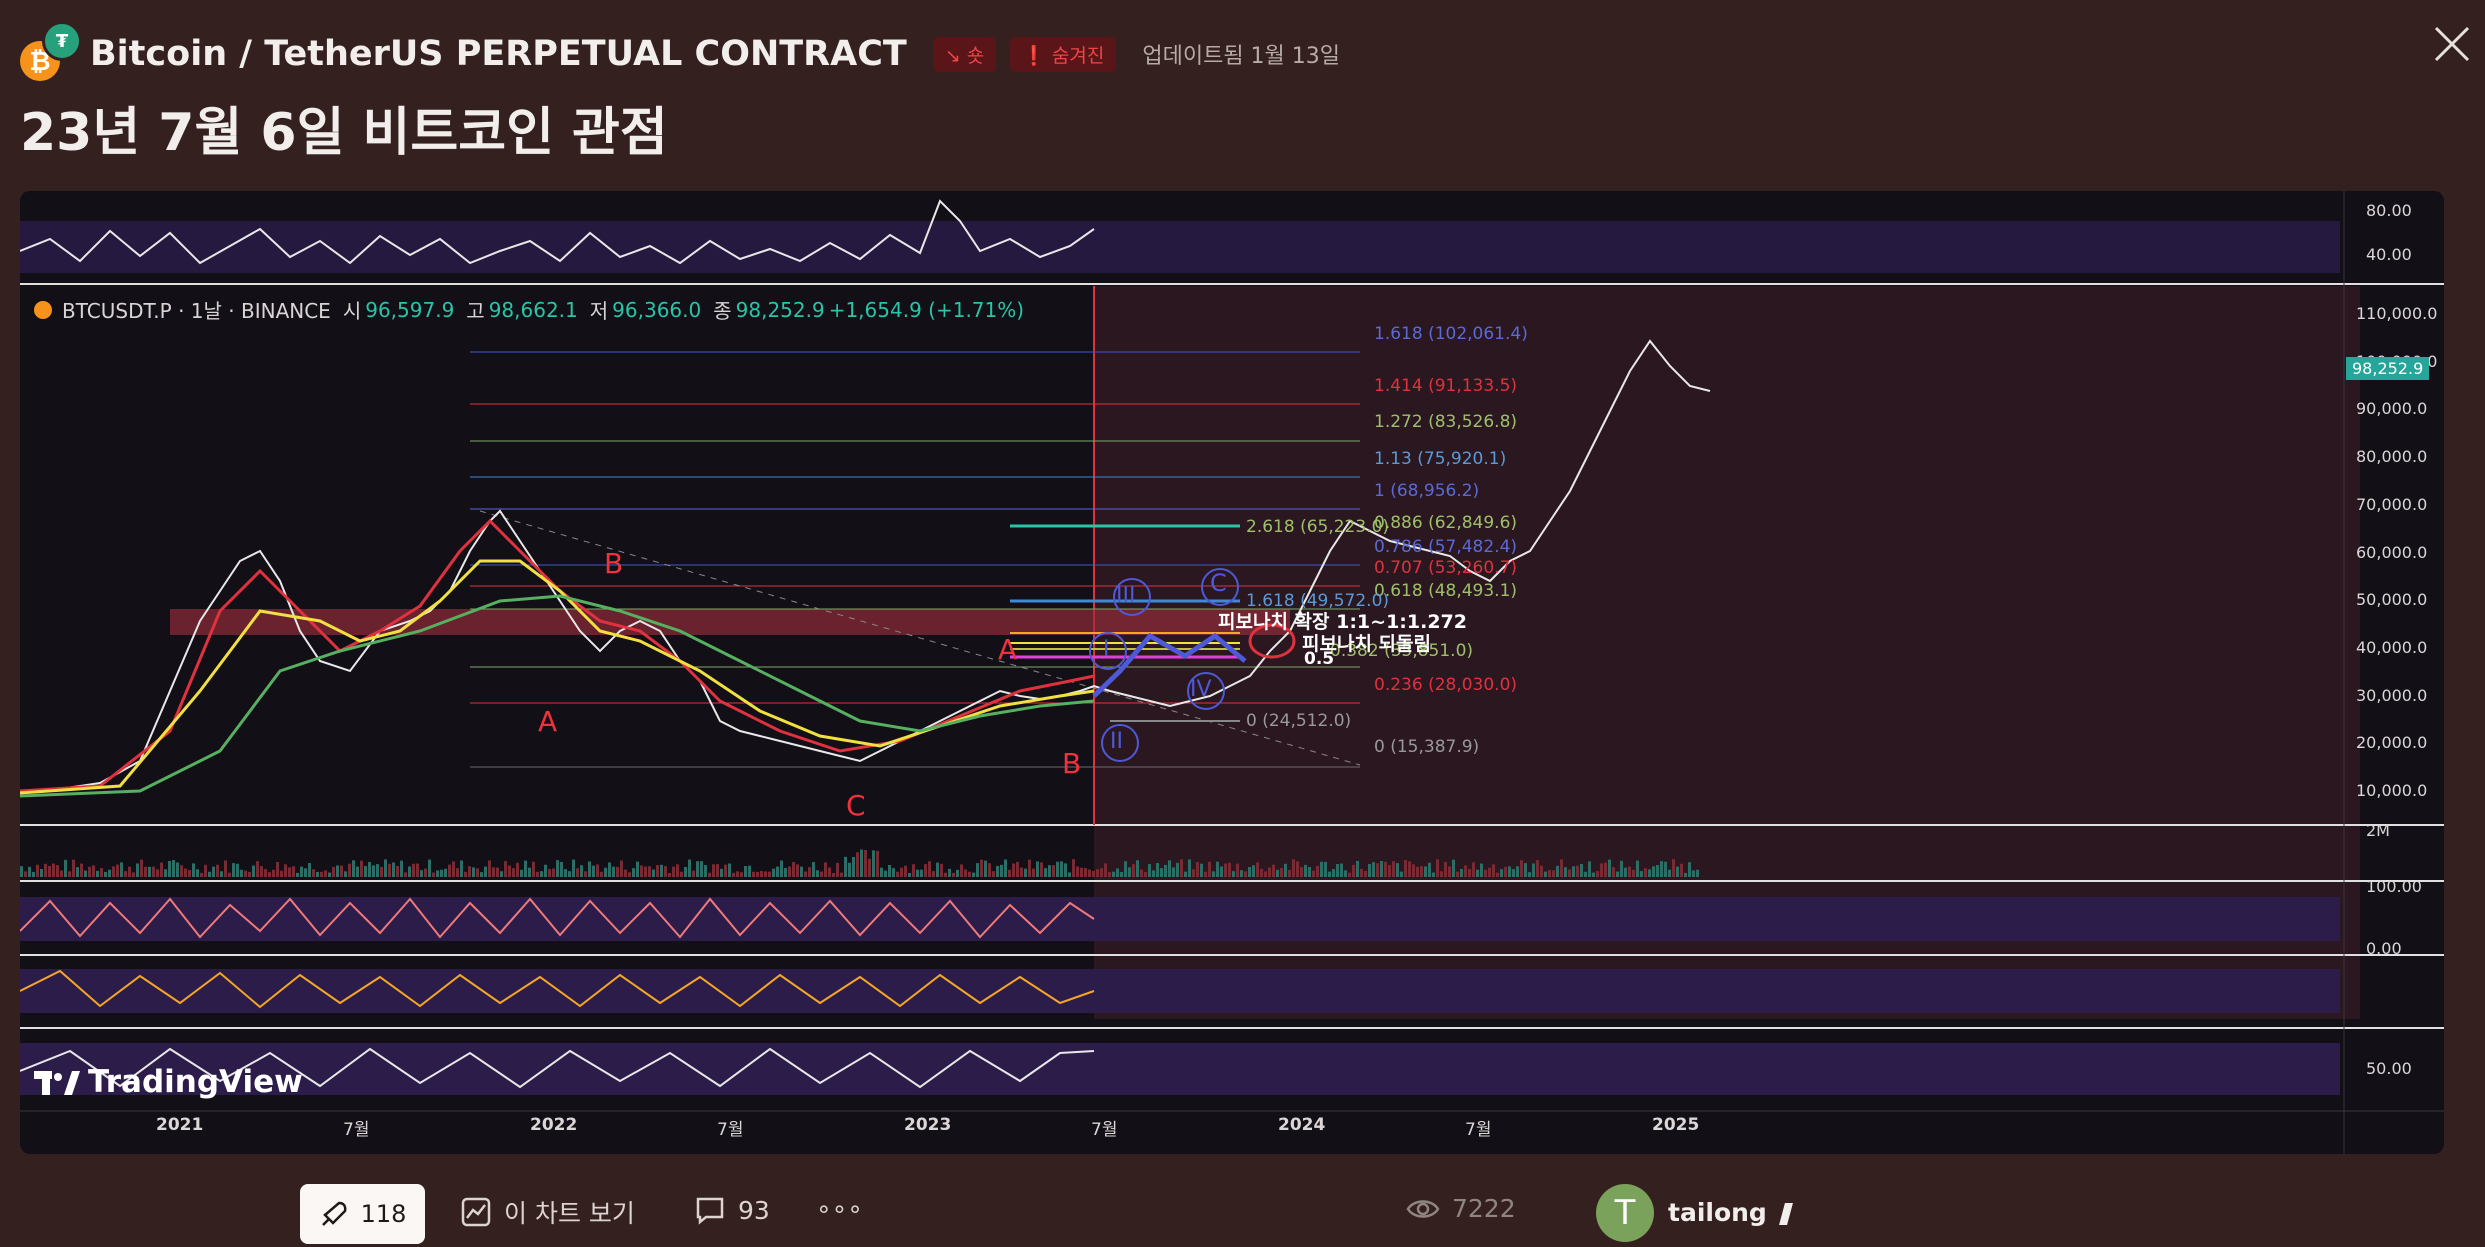 The width and height of the screenshot is (2485, 1247). What do you see at coordinates (2388, 368) in the screenshot?
I see `current-price-tag: 98,252.9` at bounding box center [2388, 368].